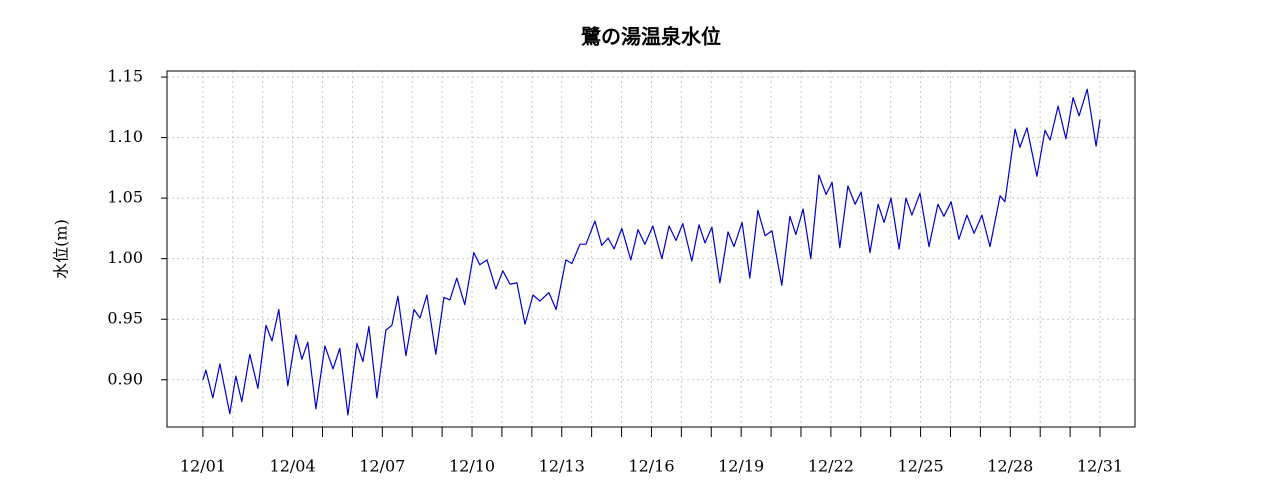  What do you see at coordinates (293, 466) in the screenshot?
I see `x-tick-label: 12/04` at bounding box center [293, 466].